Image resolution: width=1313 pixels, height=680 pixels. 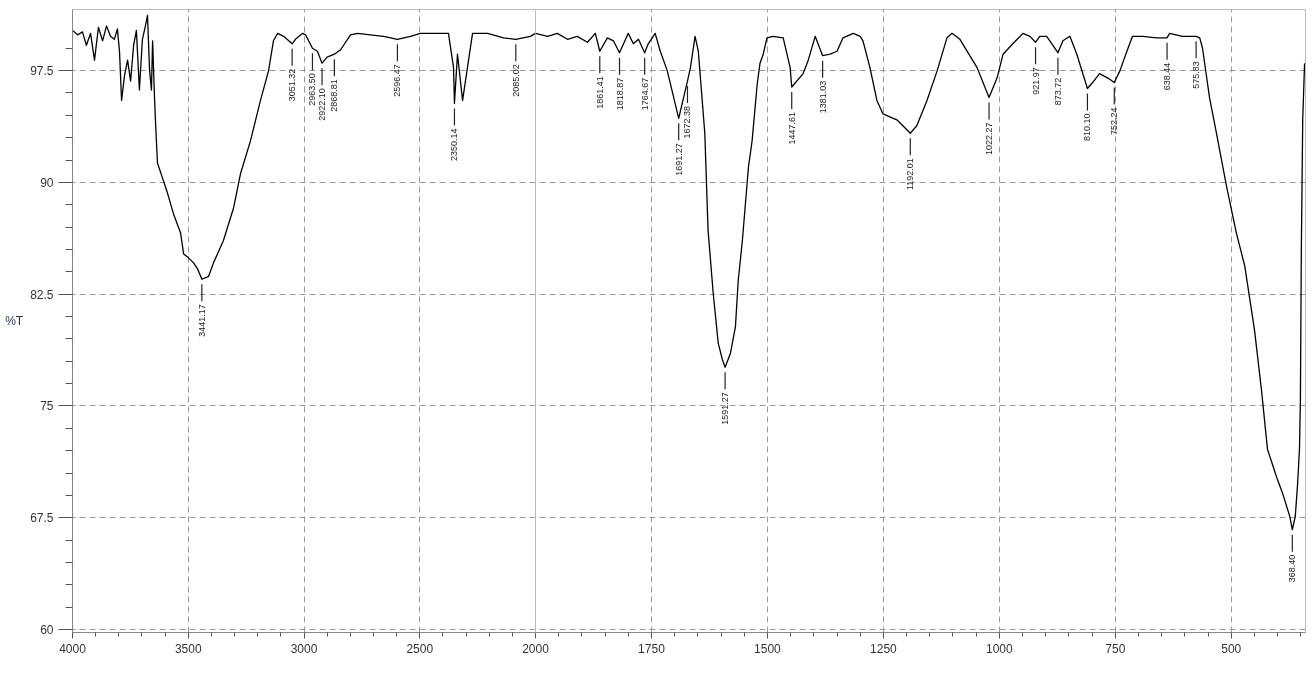 What do you see at coordinates (47, 406) in the screenshot?
I see `y-tick-label: 75` at bounding box center [47, 406].